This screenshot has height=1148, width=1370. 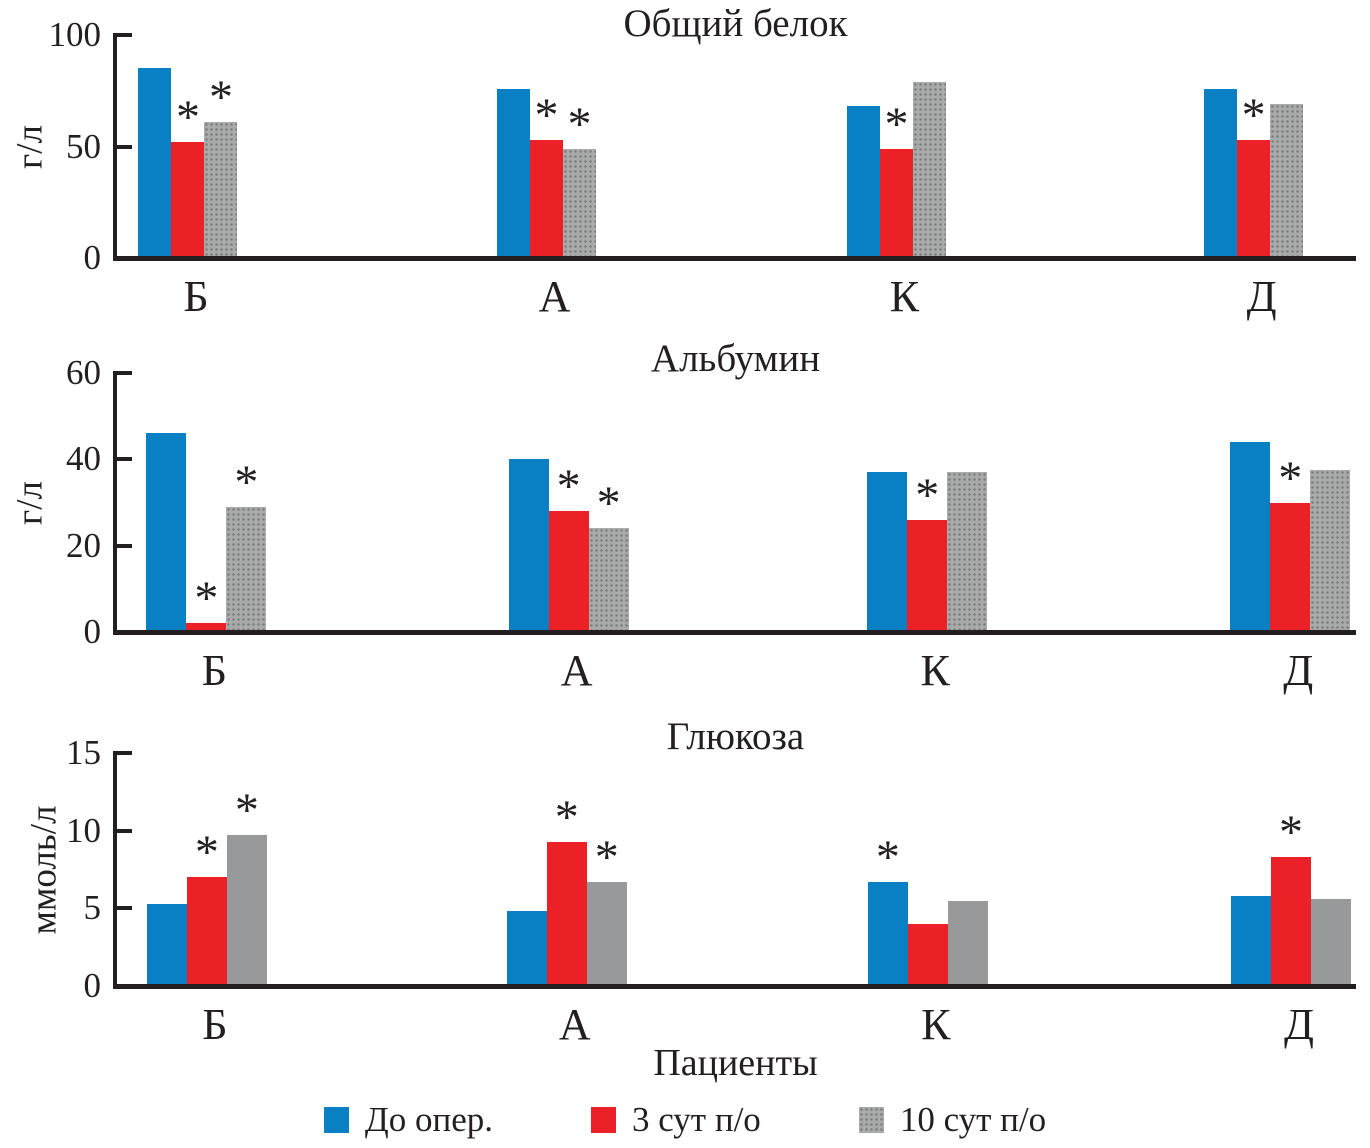 What do you see at coordinates (336, 1120) in the screenshot?
I see `legend-swatch-blue` at bounding box center [336, 1120].